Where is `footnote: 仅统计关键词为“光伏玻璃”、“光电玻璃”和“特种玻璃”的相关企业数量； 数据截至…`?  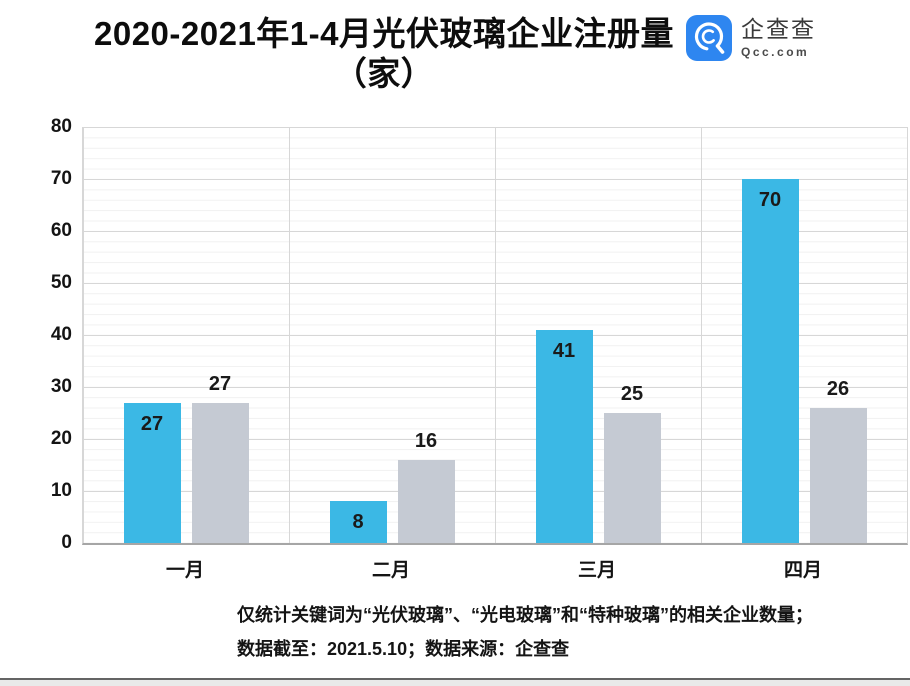 footnote: 仅统计关键词为“光伏玻璃”、“光电玻璃”和“特种玻璃”的相关企业数量； 数据截至… is located at coordinates (567, 632).